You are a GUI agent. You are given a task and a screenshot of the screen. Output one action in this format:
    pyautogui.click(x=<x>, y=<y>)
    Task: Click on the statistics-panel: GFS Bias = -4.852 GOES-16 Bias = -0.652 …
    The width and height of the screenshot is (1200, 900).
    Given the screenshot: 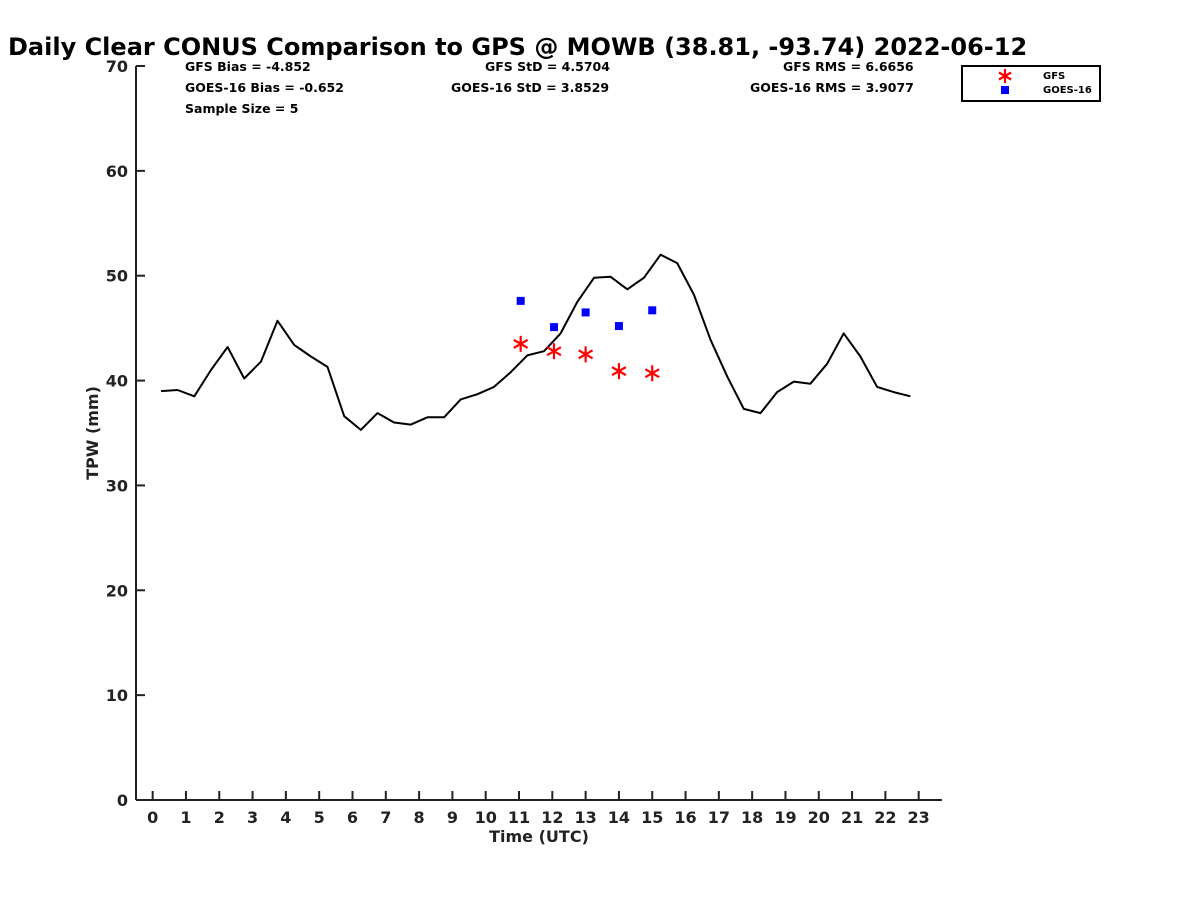 What is the action you would take?
    pyautogui.click(x=549, y=87)
    